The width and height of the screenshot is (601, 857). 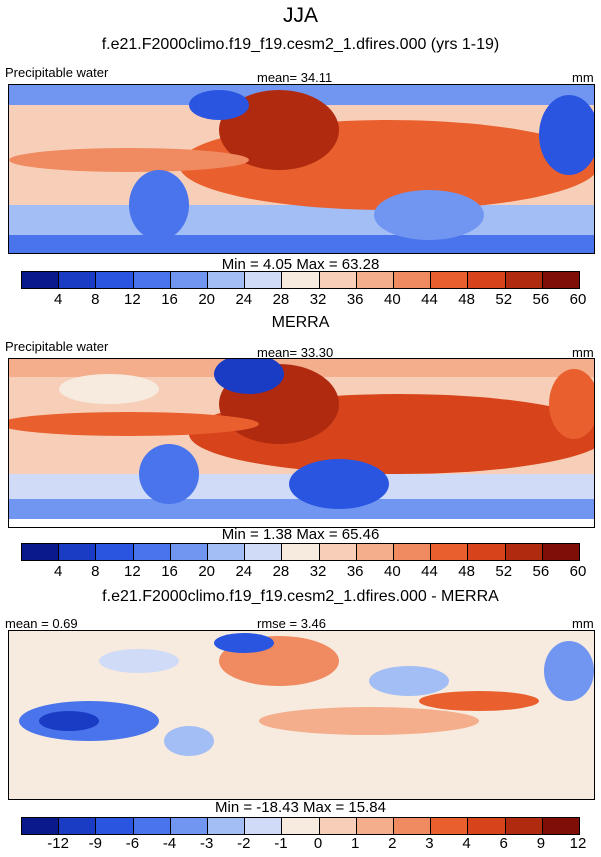 What do you see at coordinates (355, 843) in the screenshot?
I see `colorbar-tick-label: 1` at bounding box center [355, 843].